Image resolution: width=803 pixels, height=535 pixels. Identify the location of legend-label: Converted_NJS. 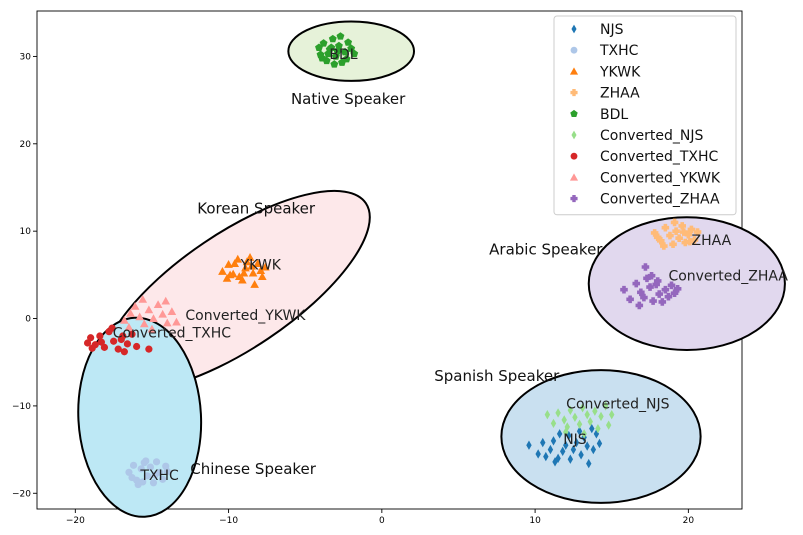
(651, 136).